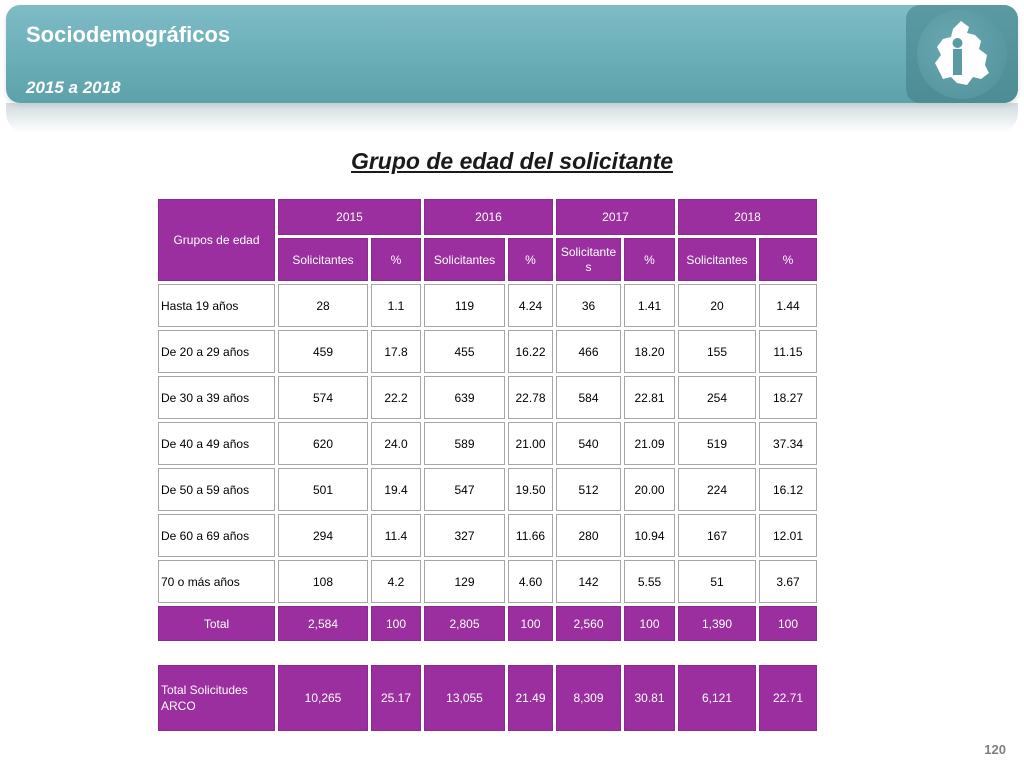 The image size is (1024, 768). Describe the element at coordinates (588, 259) in the screenshot. I see `sub-header-solicitantes: Solicitante s` at that location.